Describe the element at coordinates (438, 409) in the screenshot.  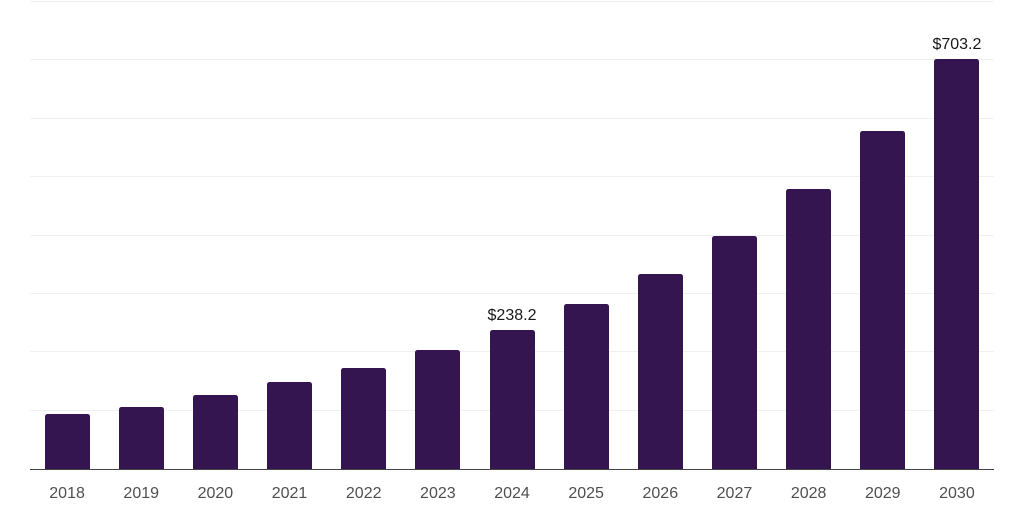
I see `bar-2023` at that location.